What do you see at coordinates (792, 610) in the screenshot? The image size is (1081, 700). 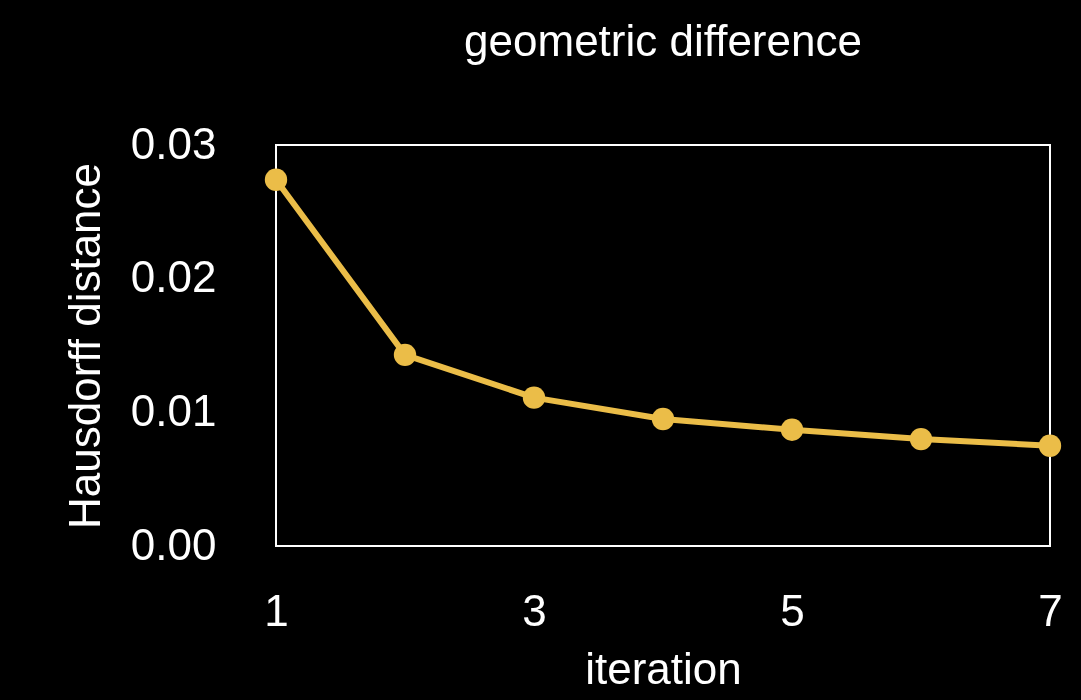 I see `x-tick-label: 5` at bounding box center [792, 610].